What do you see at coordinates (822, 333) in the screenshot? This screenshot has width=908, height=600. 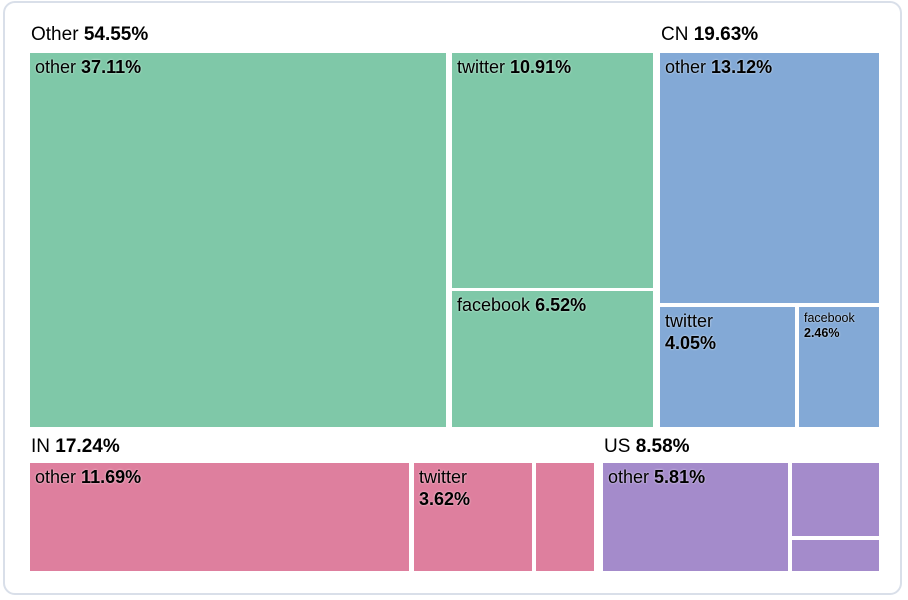 I see `cell-percent: 2.46%` at bounding box center [822, 333].